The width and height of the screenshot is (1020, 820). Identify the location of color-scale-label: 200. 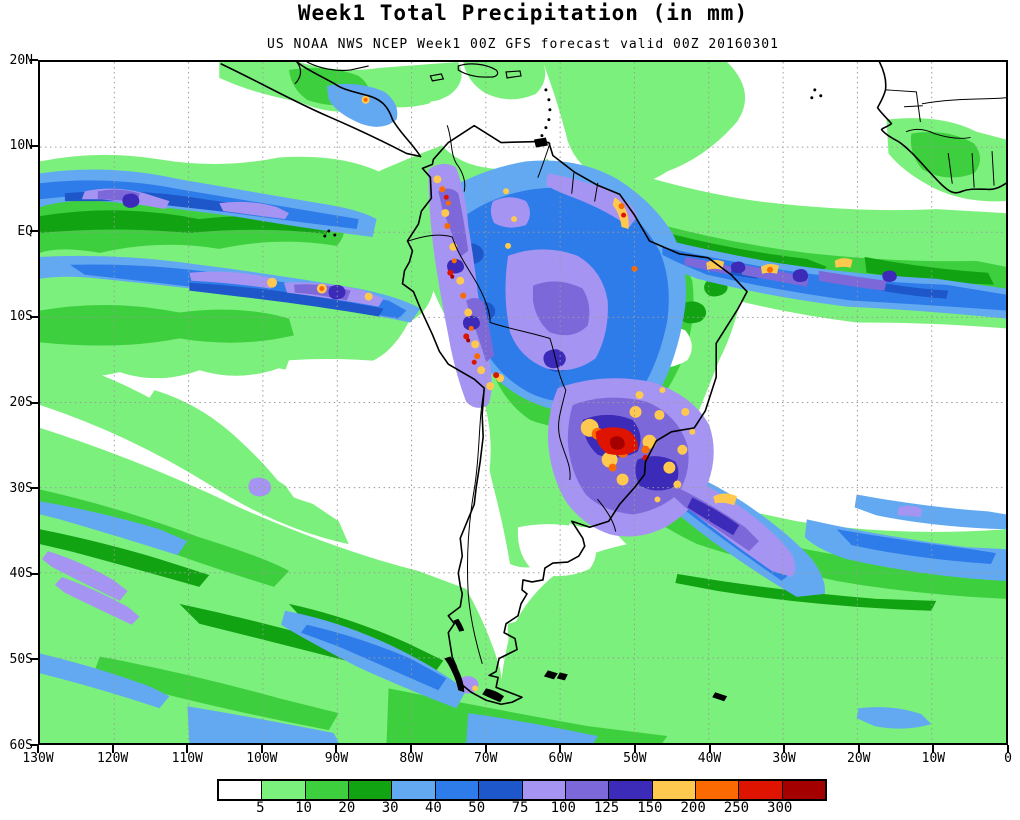
(693, 808).